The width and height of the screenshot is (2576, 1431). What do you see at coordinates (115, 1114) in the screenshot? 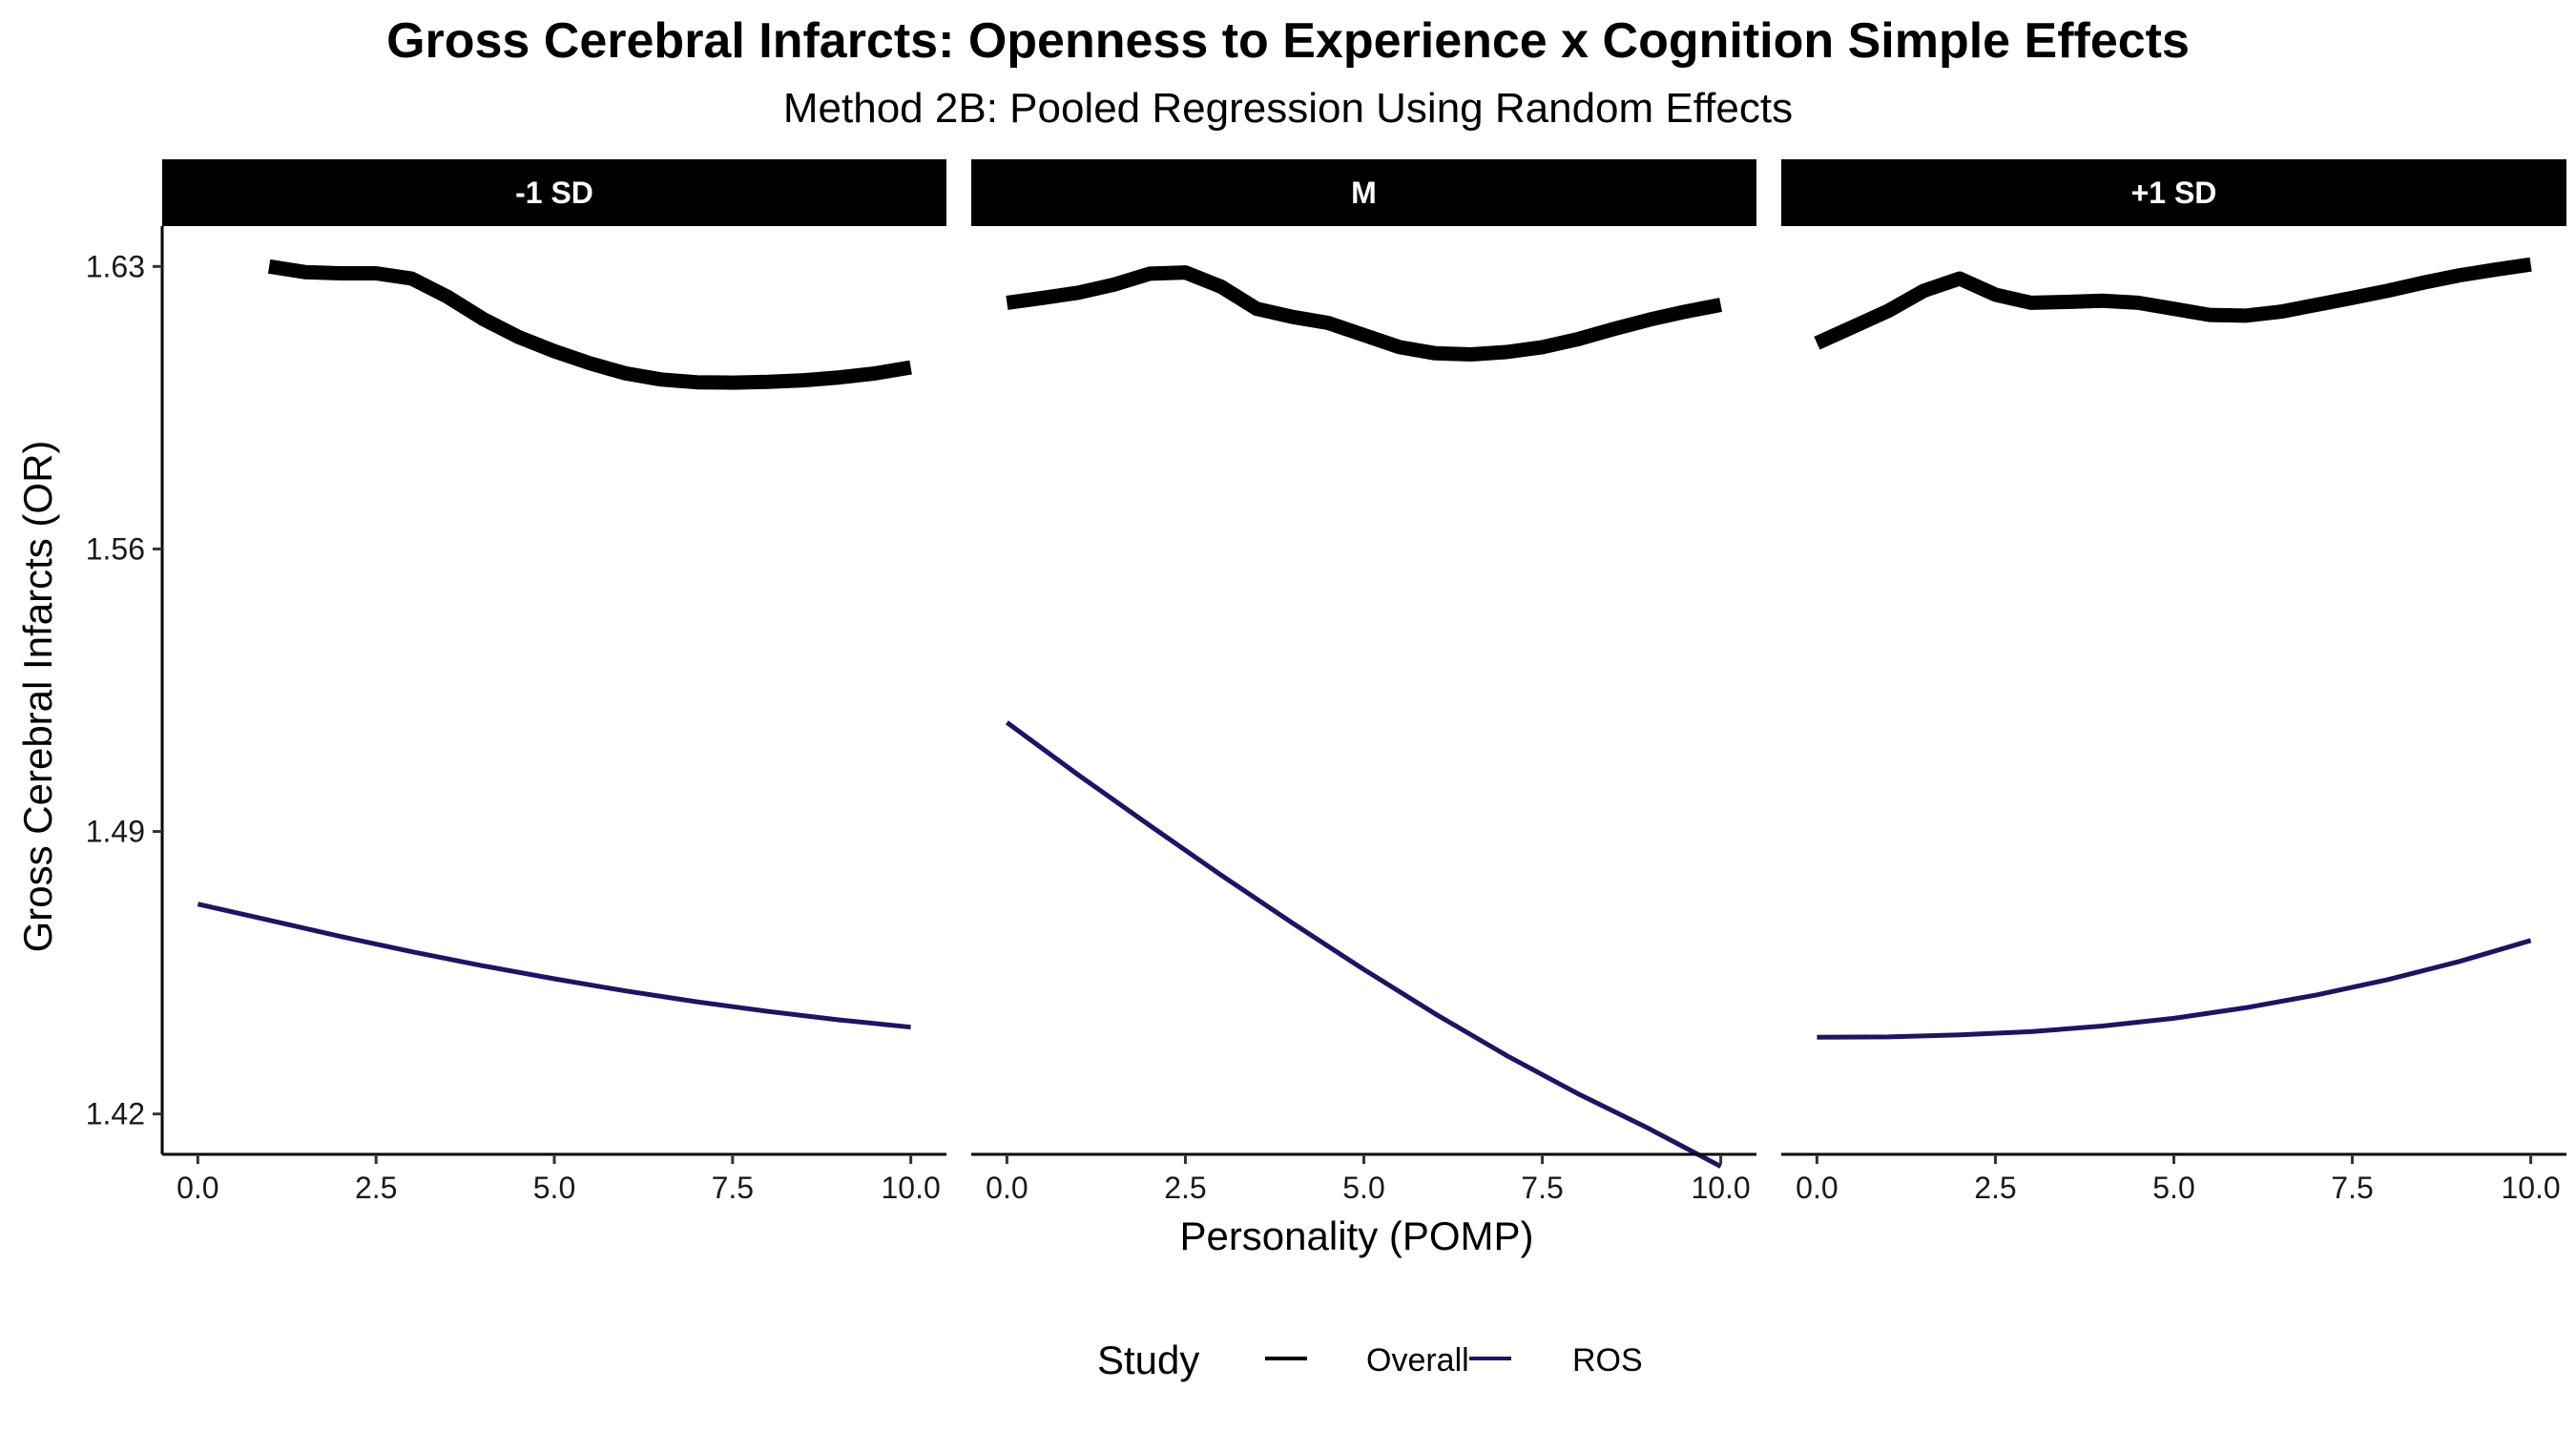
I see `y-tick-label: 1.42` at bounding box center [115, 1114].